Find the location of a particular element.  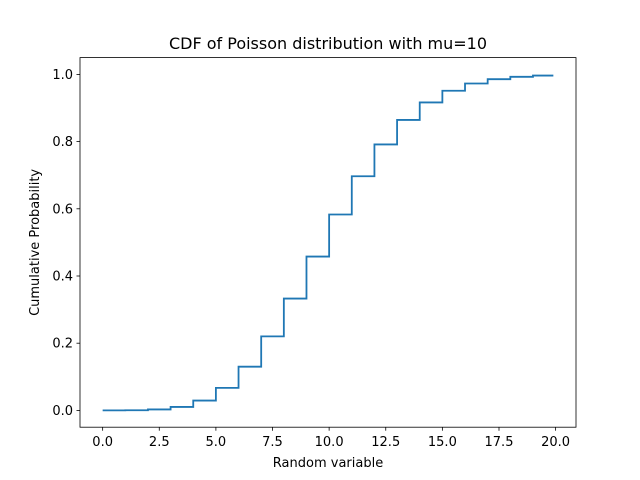

x-axis-ticks: 0.0 2.5 5.0 7.5 10.0 12.5 15.0 17.5 20.0 is located at coordinates (331, 438).